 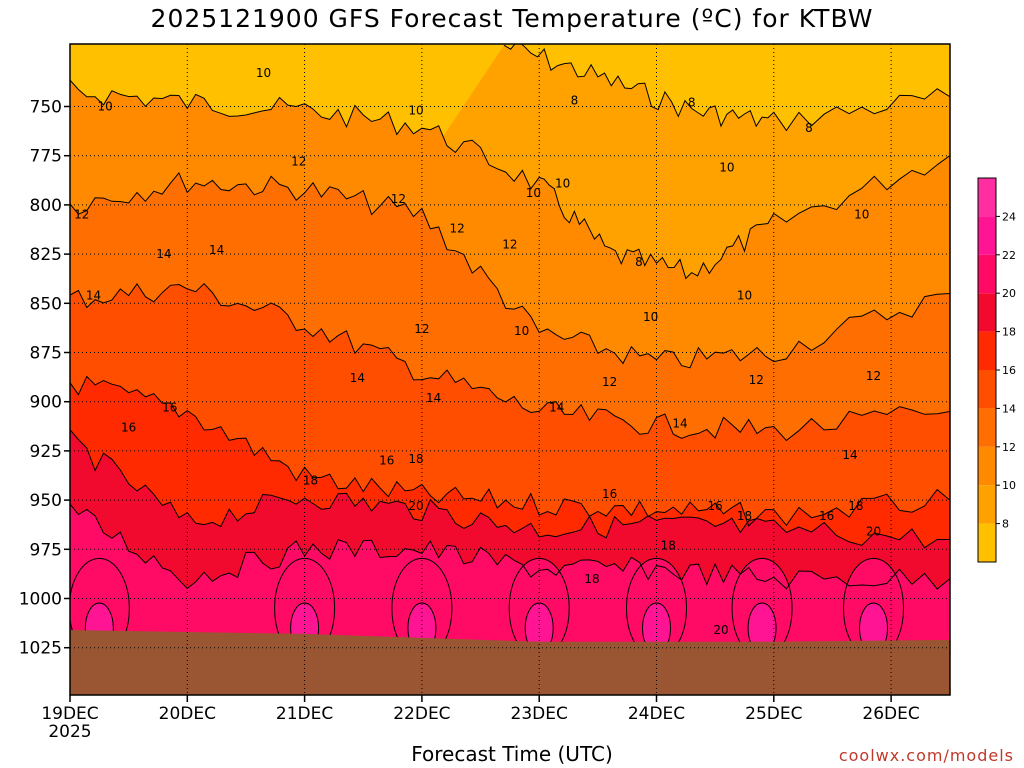 I want to click on colorbar-label: 8, so click(x=1005, y=524).